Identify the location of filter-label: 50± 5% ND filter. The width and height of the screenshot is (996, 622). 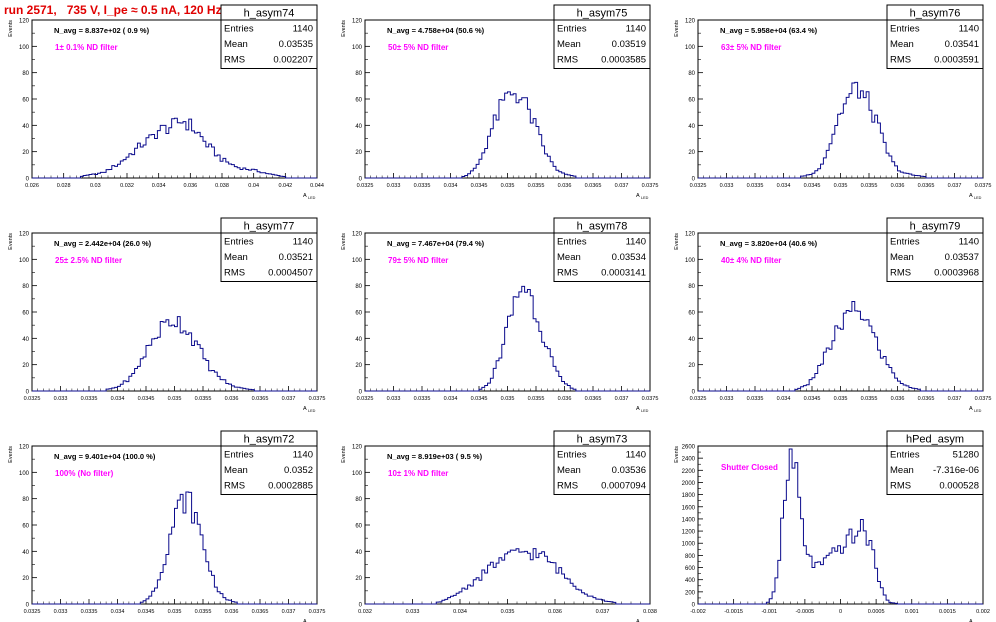
(418, 47).